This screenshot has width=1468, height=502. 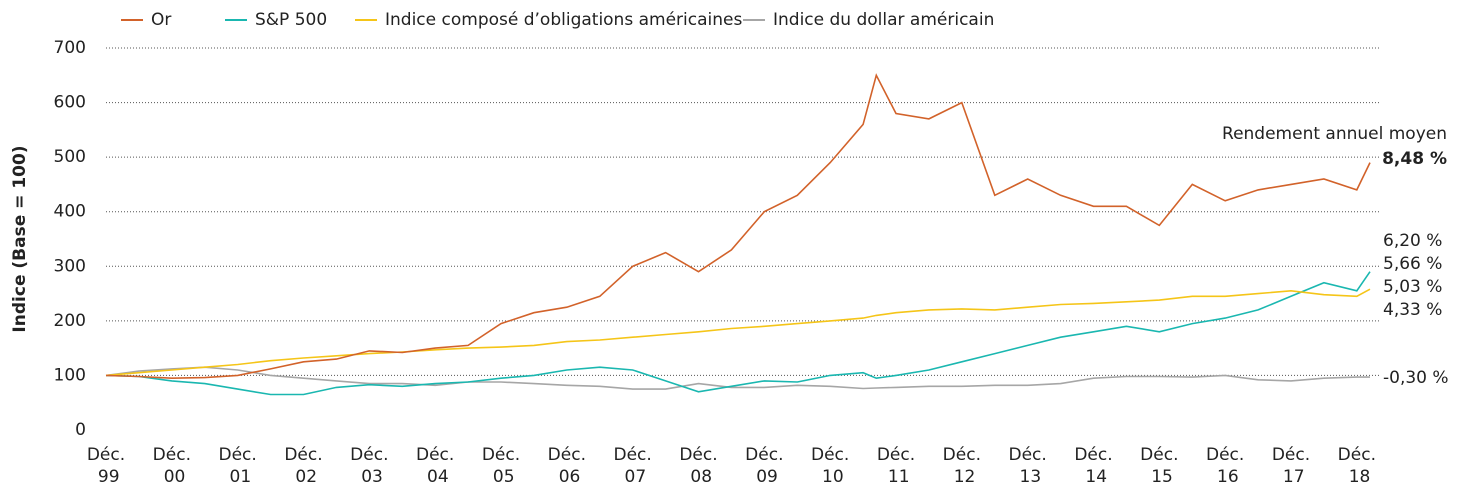 What do you see at coordinates (1412, 287) in the screenshot?
I see `annotation: 5,03 %` at bounding box center [1412, 287].